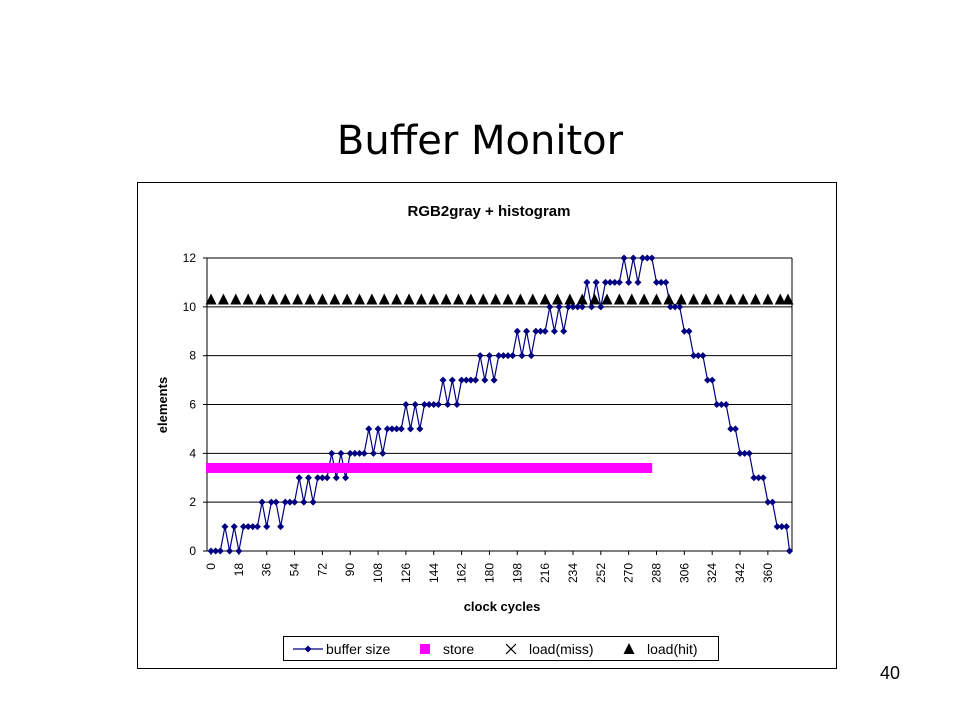 The width and height of the screenshot is (960, 725). I want to click on legend-label: load(miss), so click(561, 649).